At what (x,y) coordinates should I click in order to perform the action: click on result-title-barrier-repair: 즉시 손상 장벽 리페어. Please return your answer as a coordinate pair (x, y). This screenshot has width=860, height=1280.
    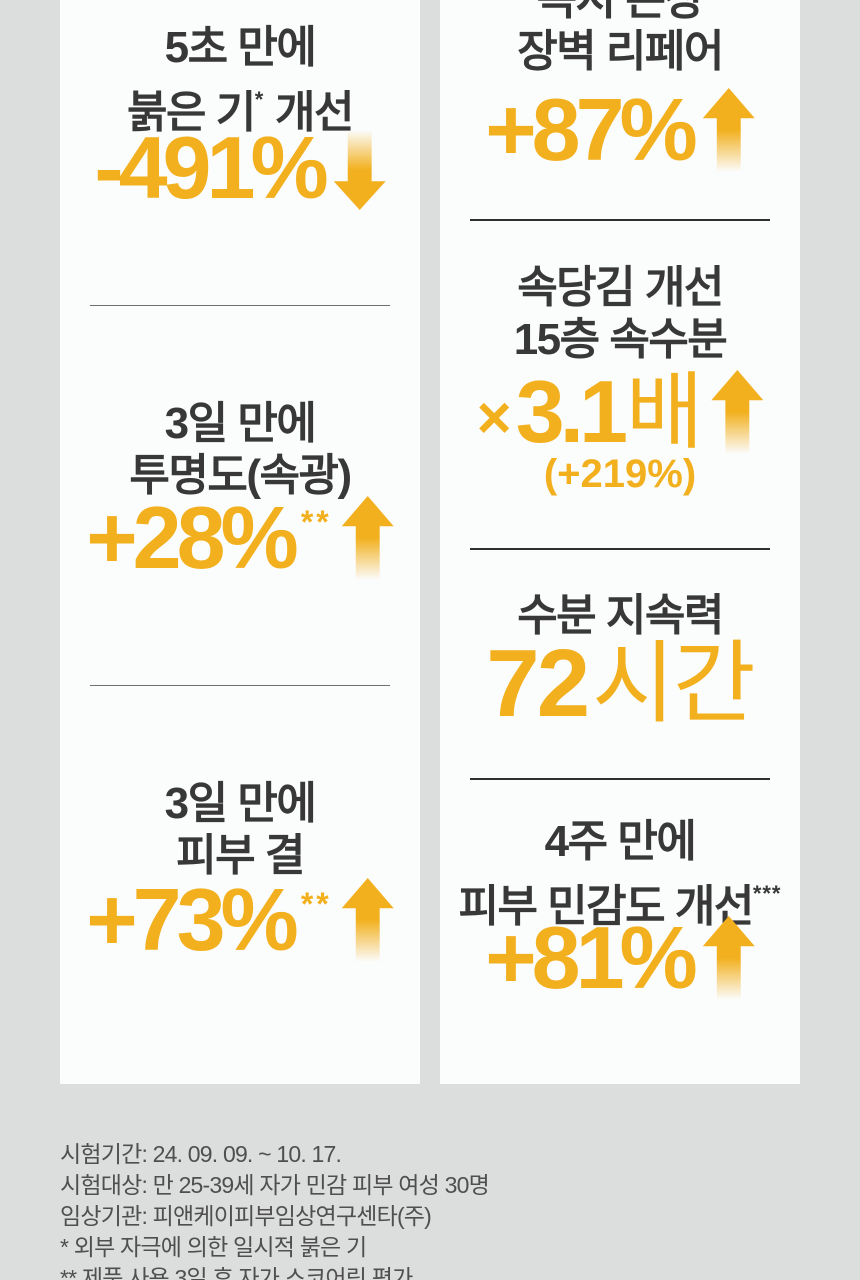
    Looking at the image, I should click on (620, 39).